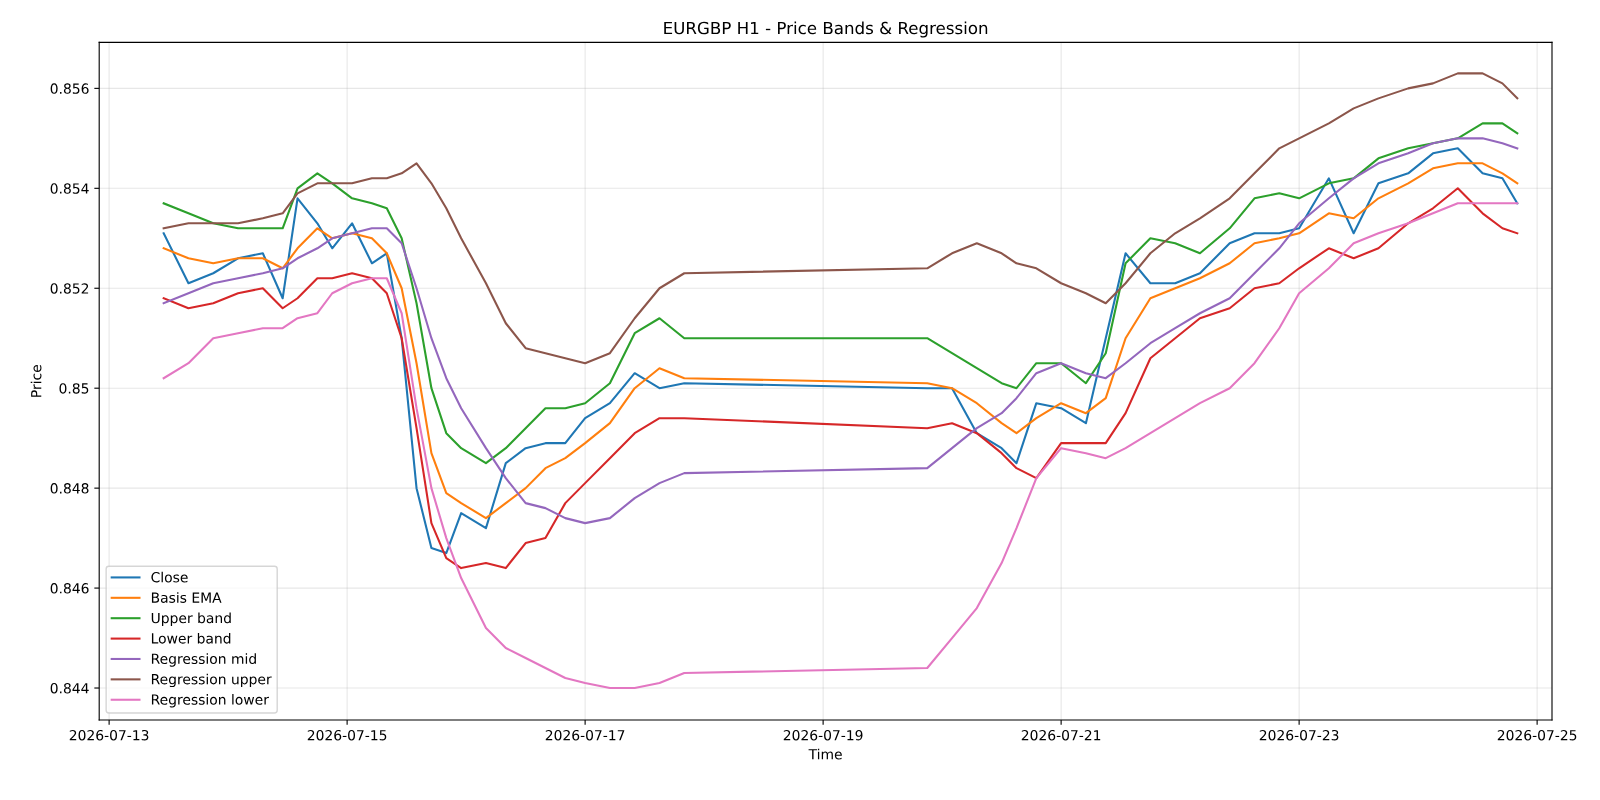 The width and height of the screenshot is (1600, 800). I want to click on x-tick-label: 2026-07-25, so click(1537, 735).